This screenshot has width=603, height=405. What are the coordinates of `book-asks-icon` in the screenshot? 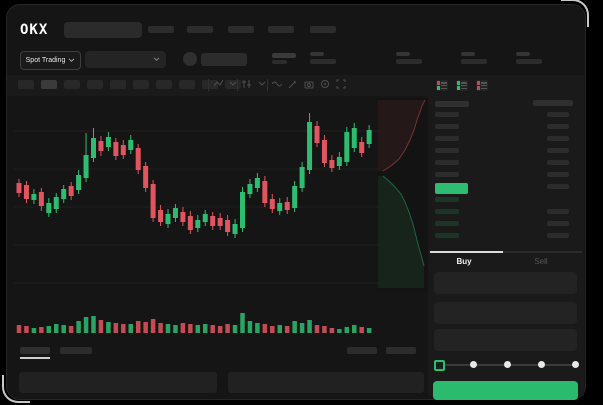 It's located at (482, 85).